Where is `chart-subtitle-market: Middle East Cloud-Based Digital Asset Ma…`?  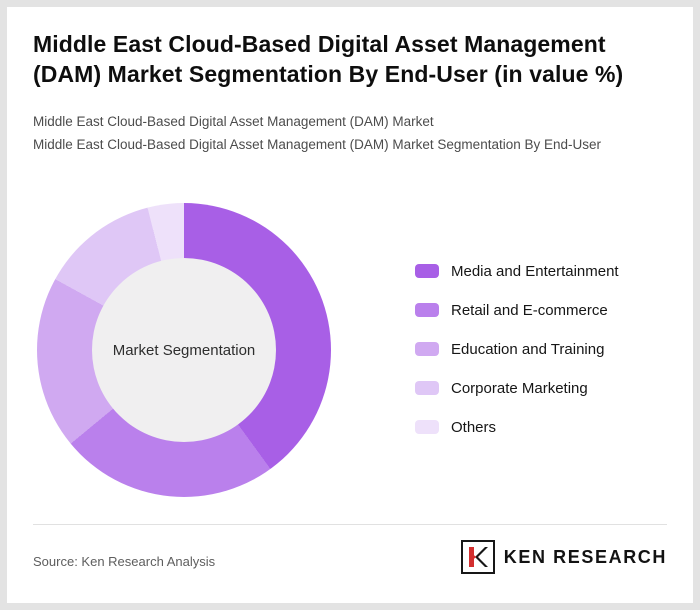 chart-subtitle-market: Middle East Cloud-Based Digital Asset Ma… is located at coordinates (233, 121).